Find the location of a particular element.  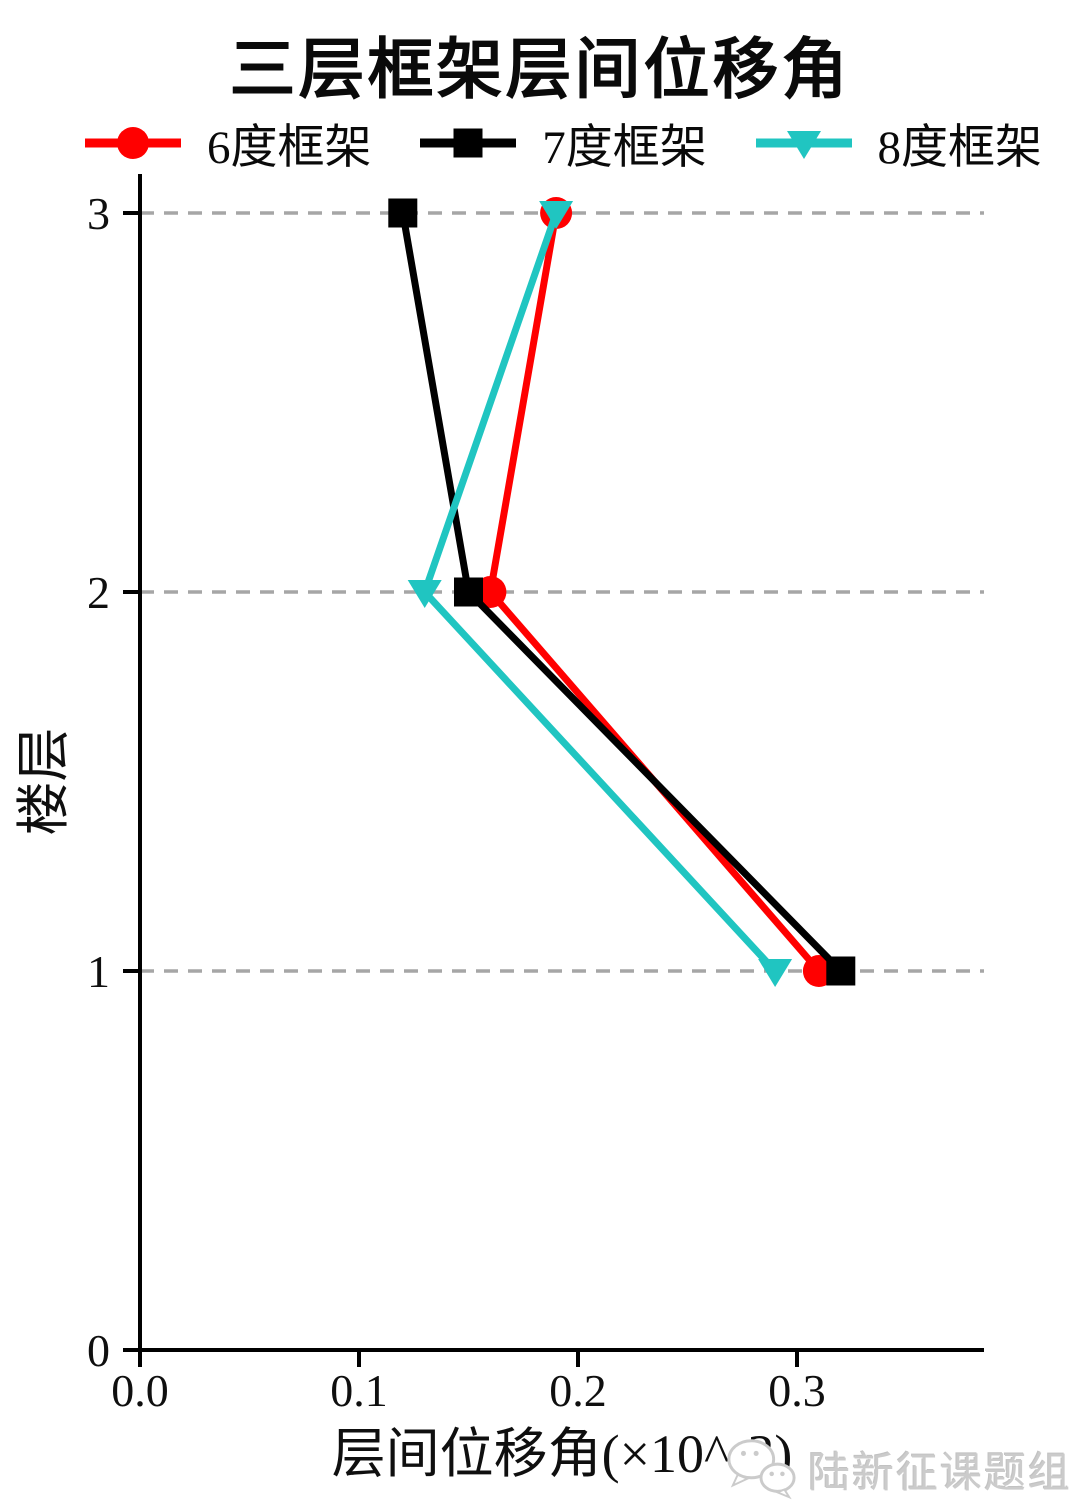

y-tick-label: 2 is located at coordinates (98, 592).